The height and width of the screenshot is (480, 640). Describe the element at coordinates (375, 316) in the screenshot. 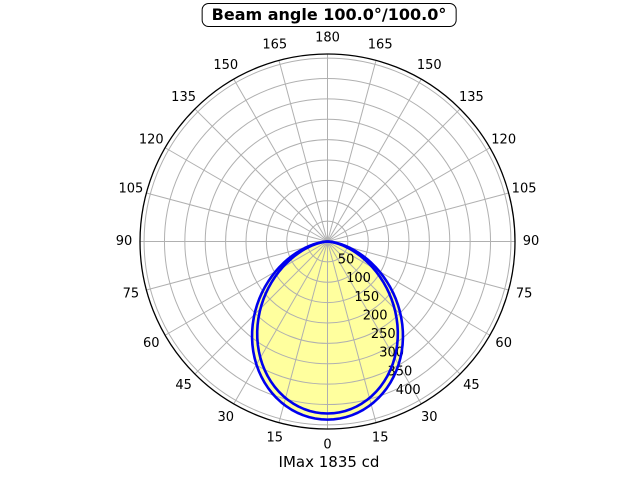

I see `radial-tick-label-200: 200` at that location.